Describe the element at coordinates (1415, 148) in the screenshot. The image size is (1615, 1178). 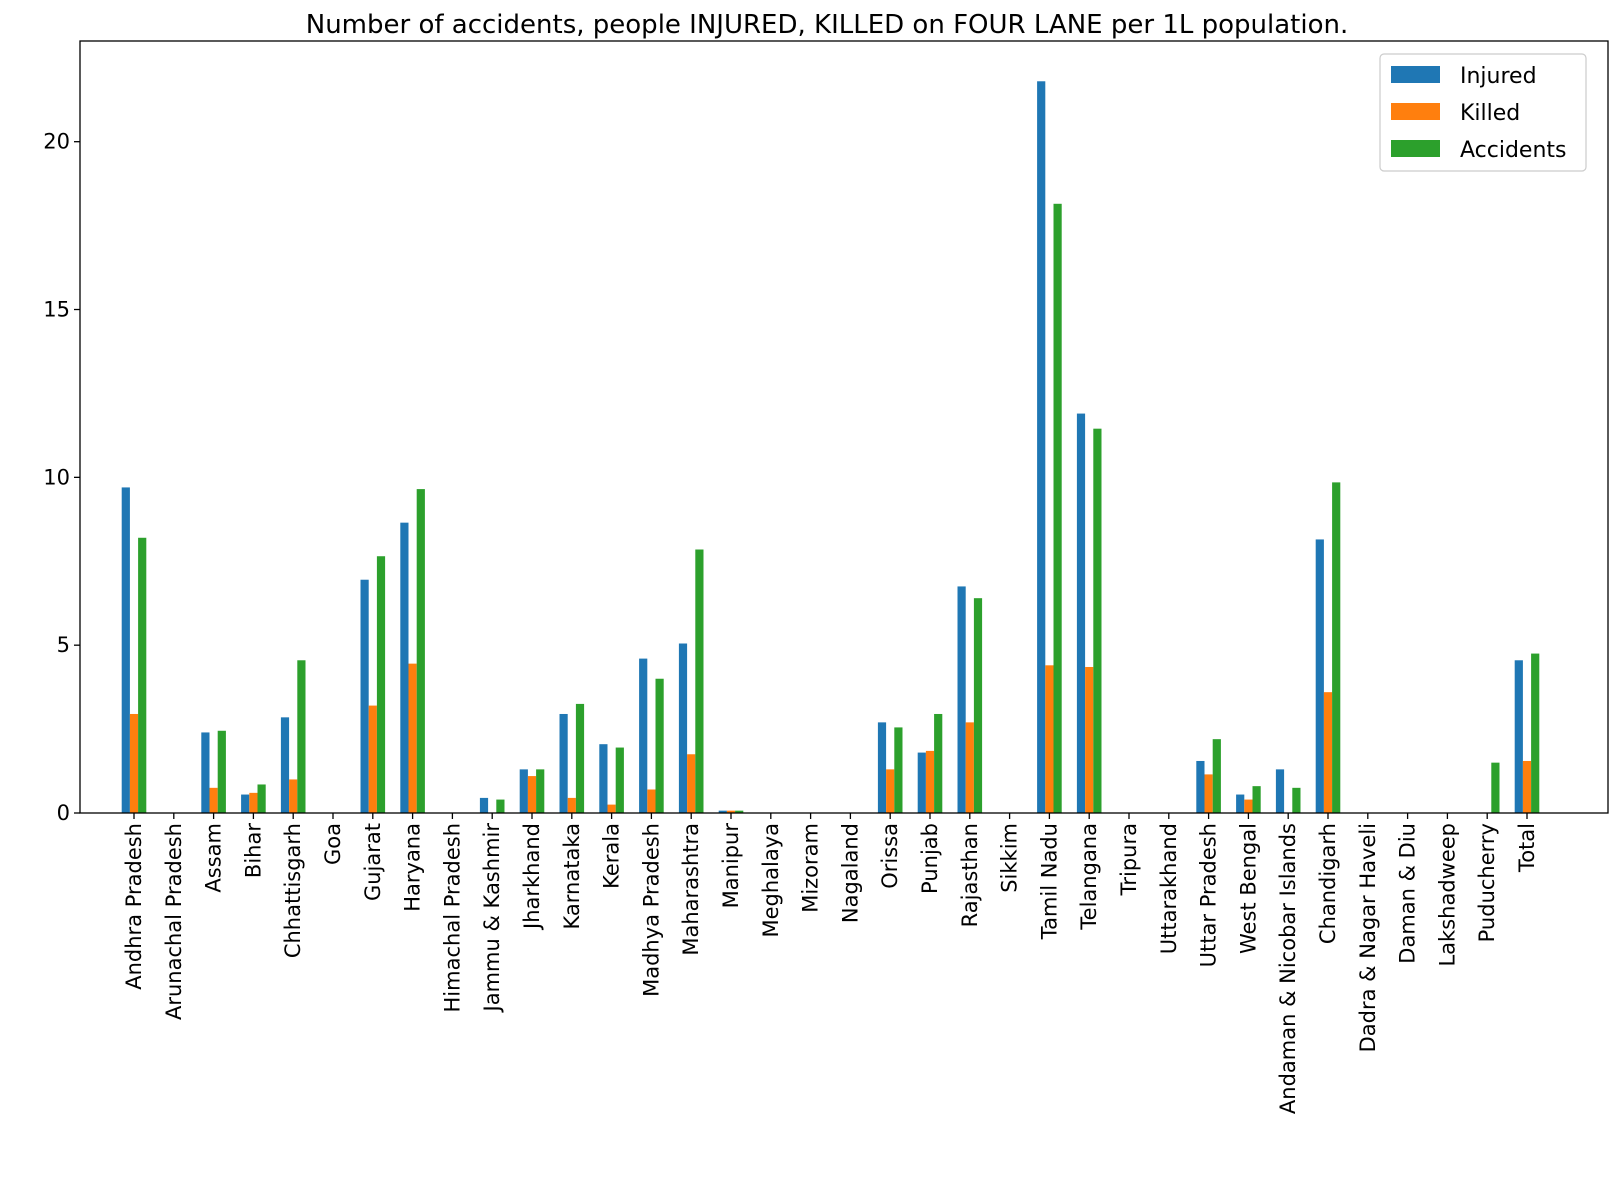
I see `legend-swatch-accidents` at that location.